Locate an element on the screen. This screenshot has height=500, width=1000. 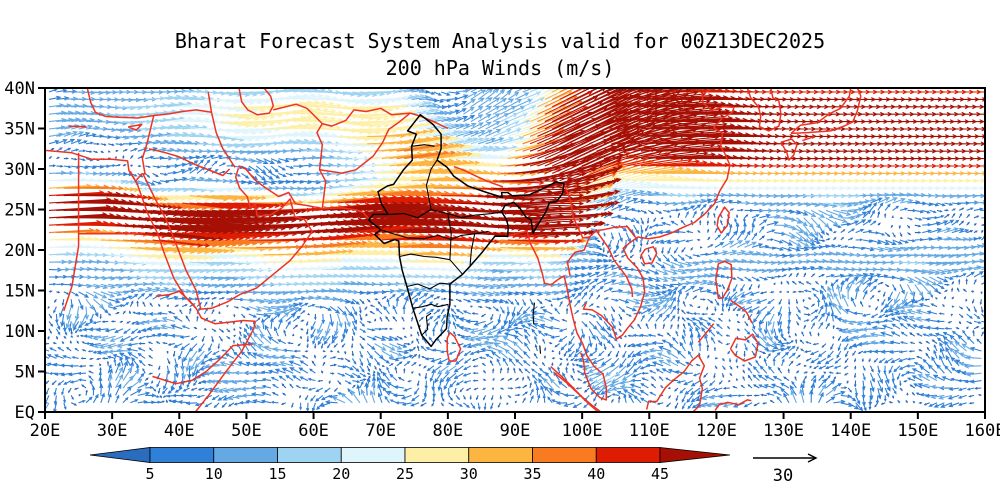
y-tick-label: EQ is located at coordinates (25, 413).